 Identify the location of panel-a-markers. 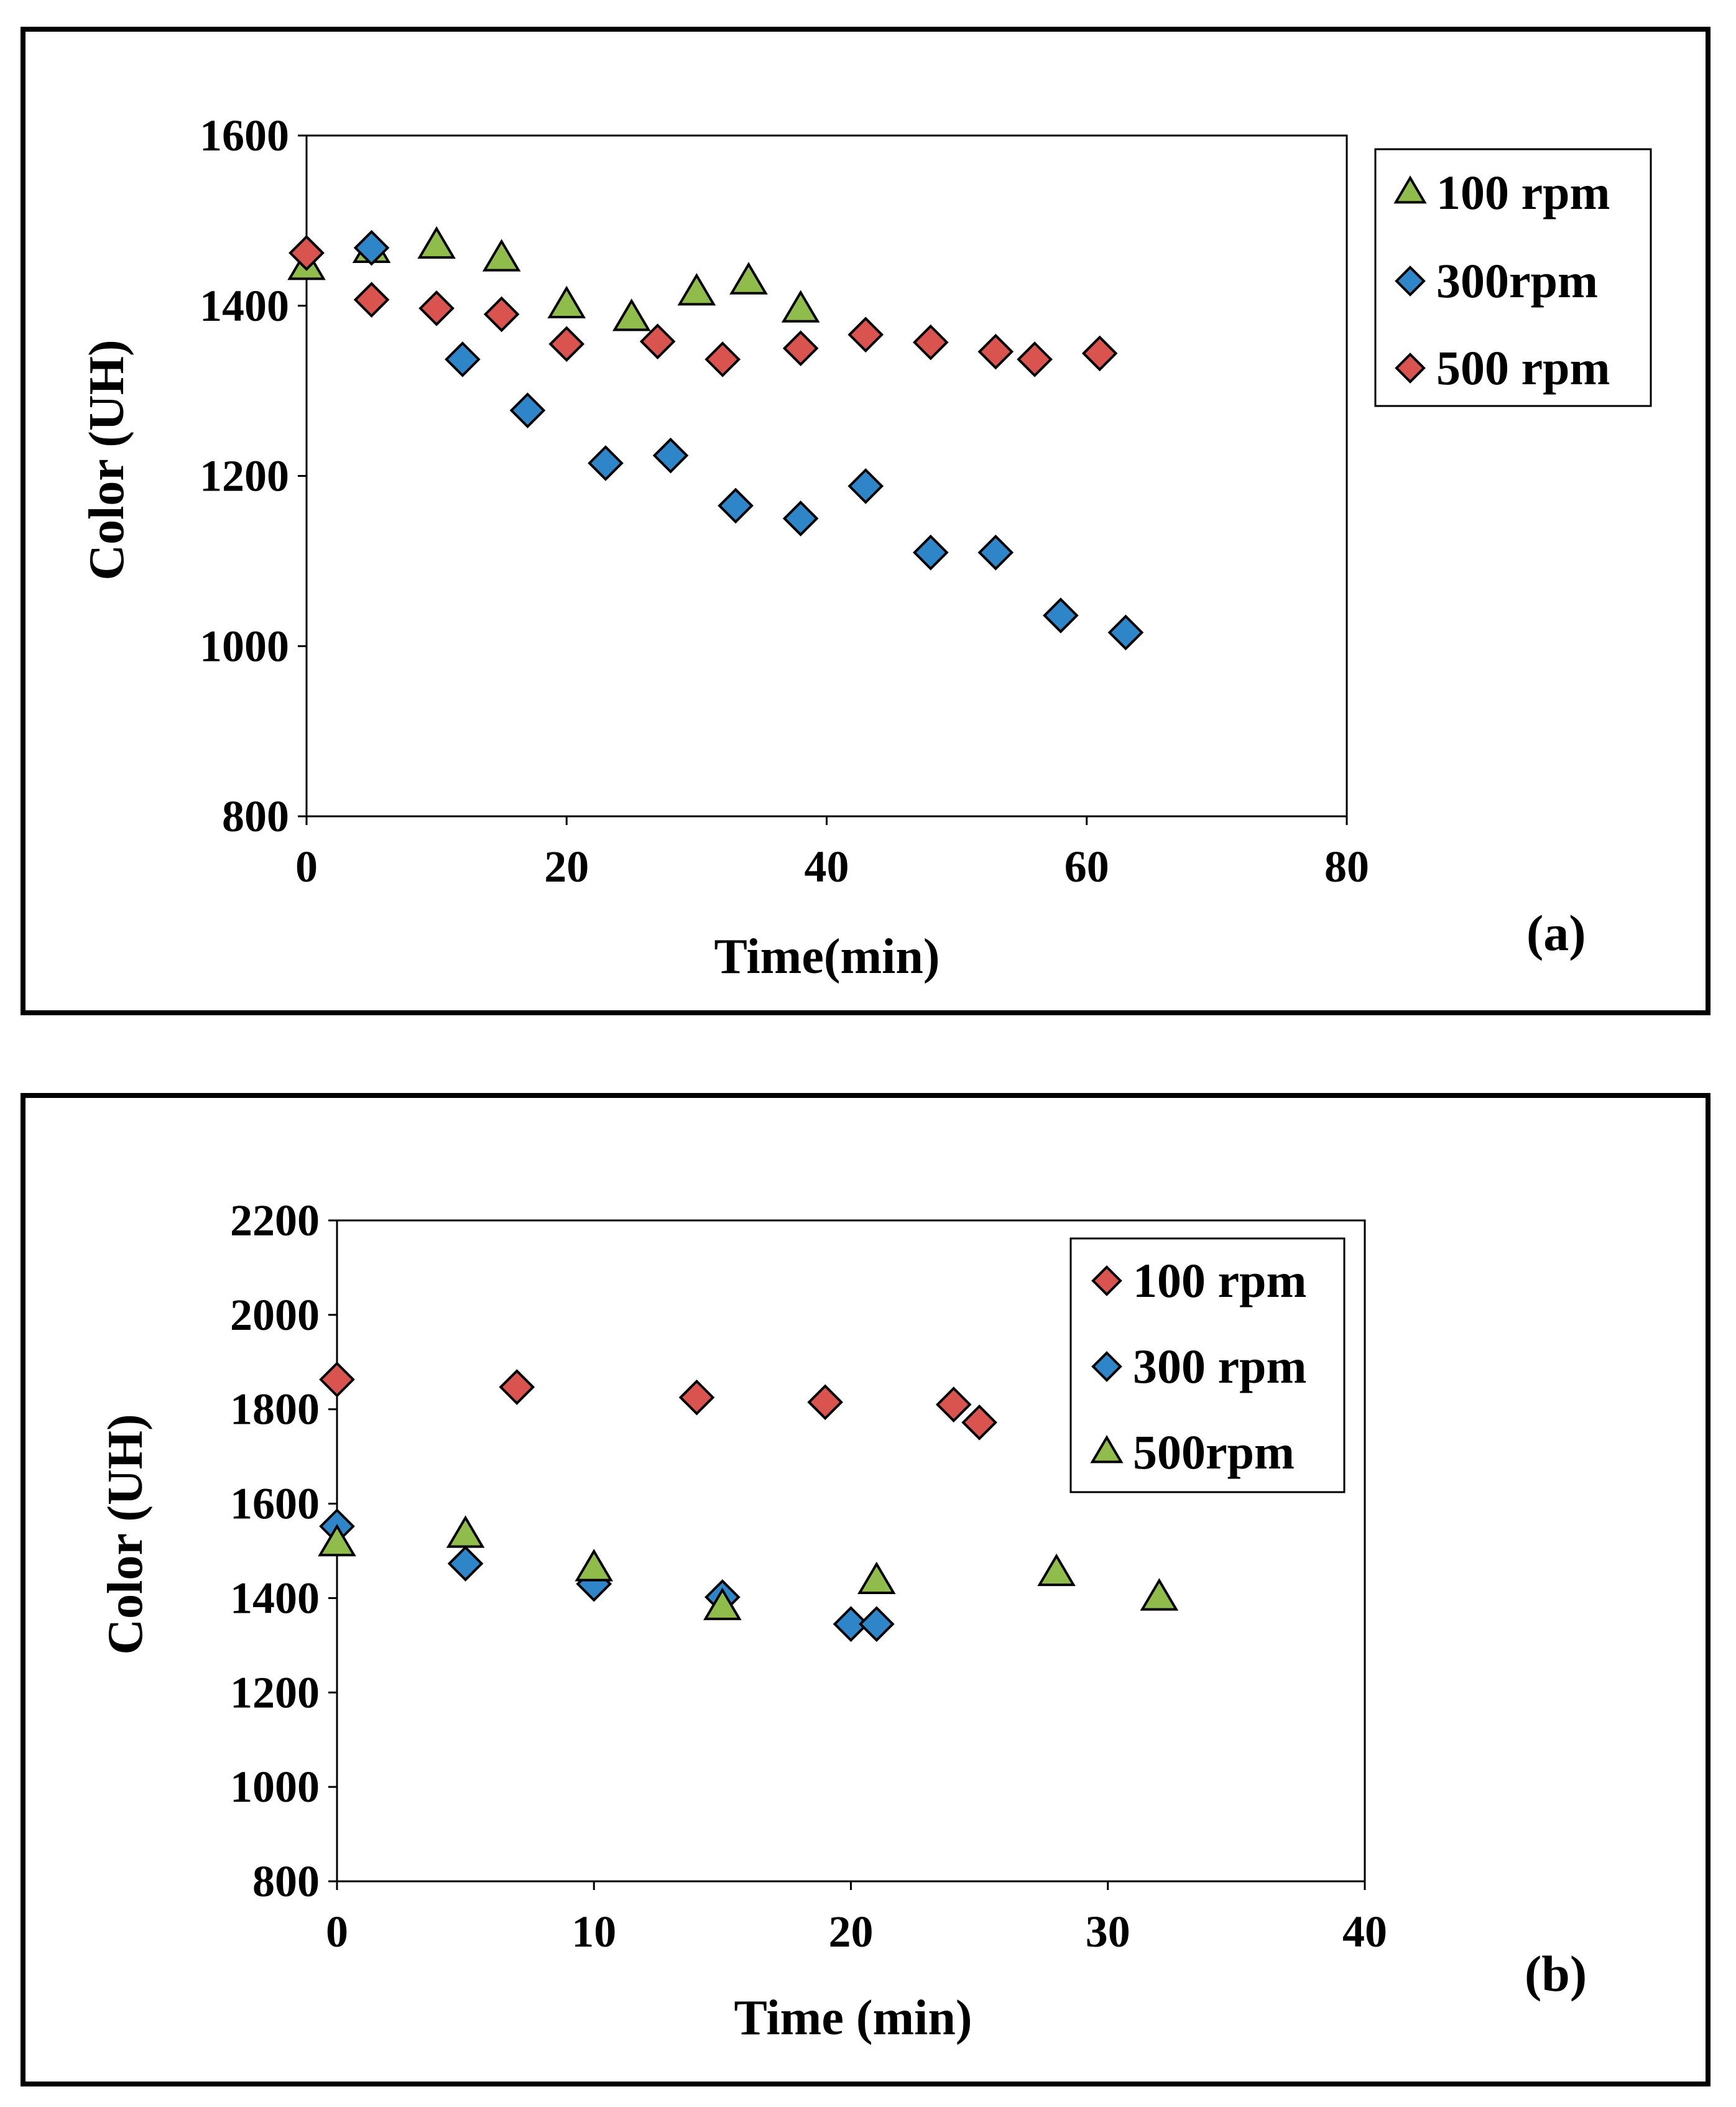
(715, 439).